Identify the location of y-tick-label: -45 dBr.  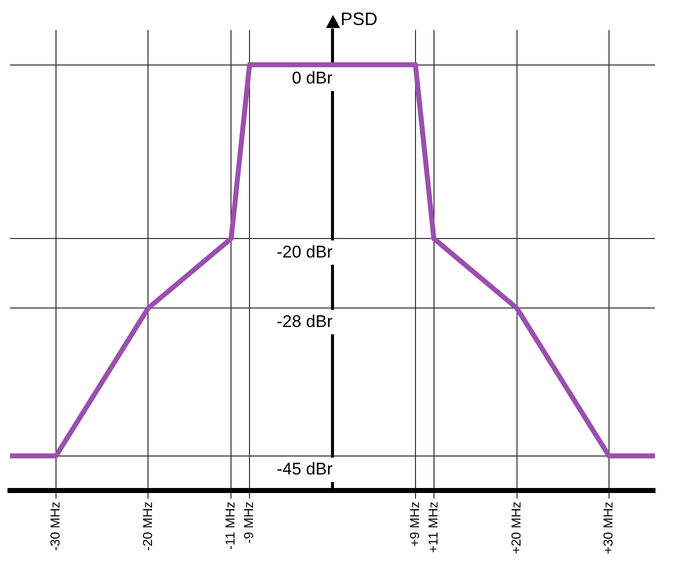
(304, 469).